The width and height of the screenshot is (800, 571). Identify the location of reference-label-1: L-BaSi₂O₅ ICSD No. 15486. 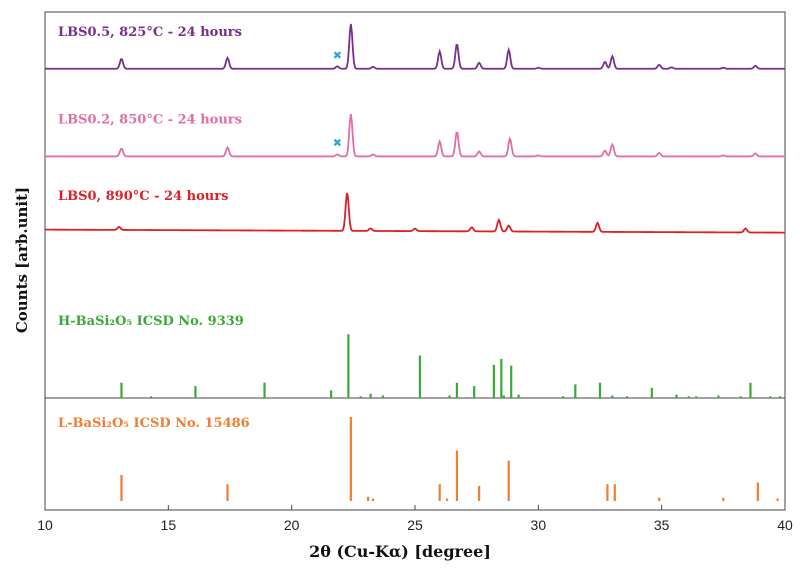
(154, 423).